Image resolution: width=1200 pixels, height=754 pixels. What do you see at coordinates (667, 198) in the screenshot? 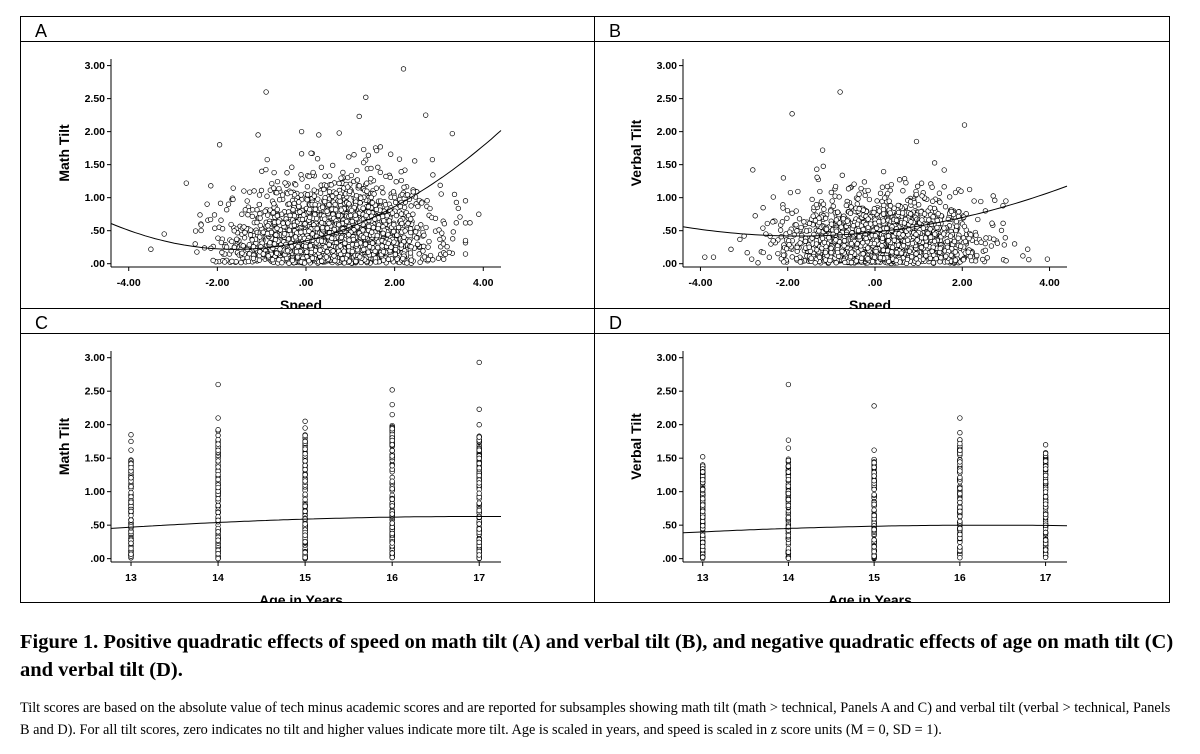
I see `y-tick-label: 1.00` at bounding box center [667, 198].